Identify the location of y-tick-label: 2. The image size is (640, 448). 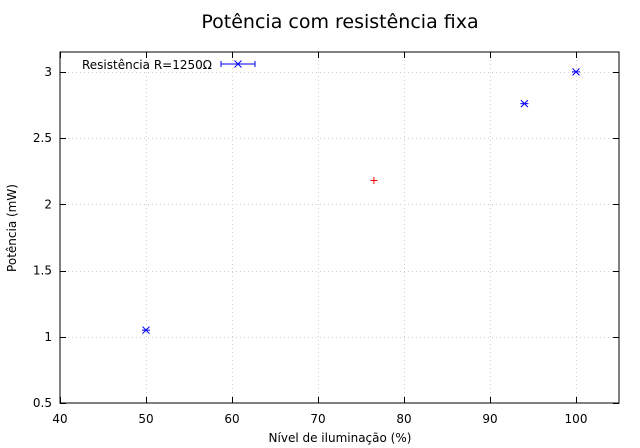
(48, 204).